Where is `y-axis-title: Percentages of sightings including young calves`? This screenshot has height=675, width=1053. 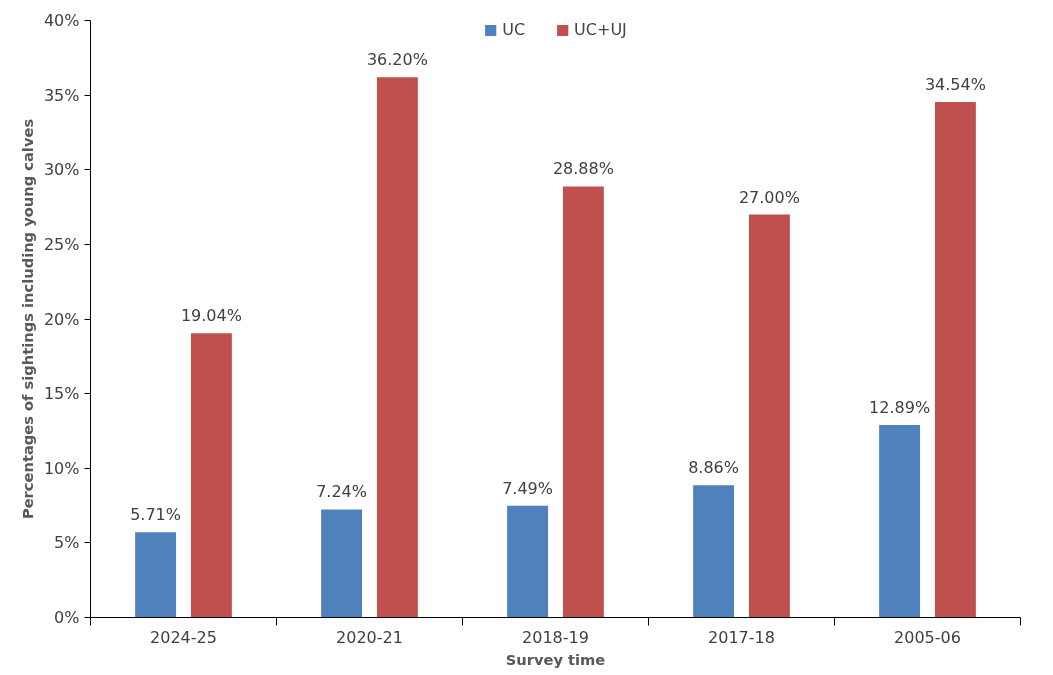 y-axis-title: Percentages of sightings including young calves is located at coordinates (27, 319).